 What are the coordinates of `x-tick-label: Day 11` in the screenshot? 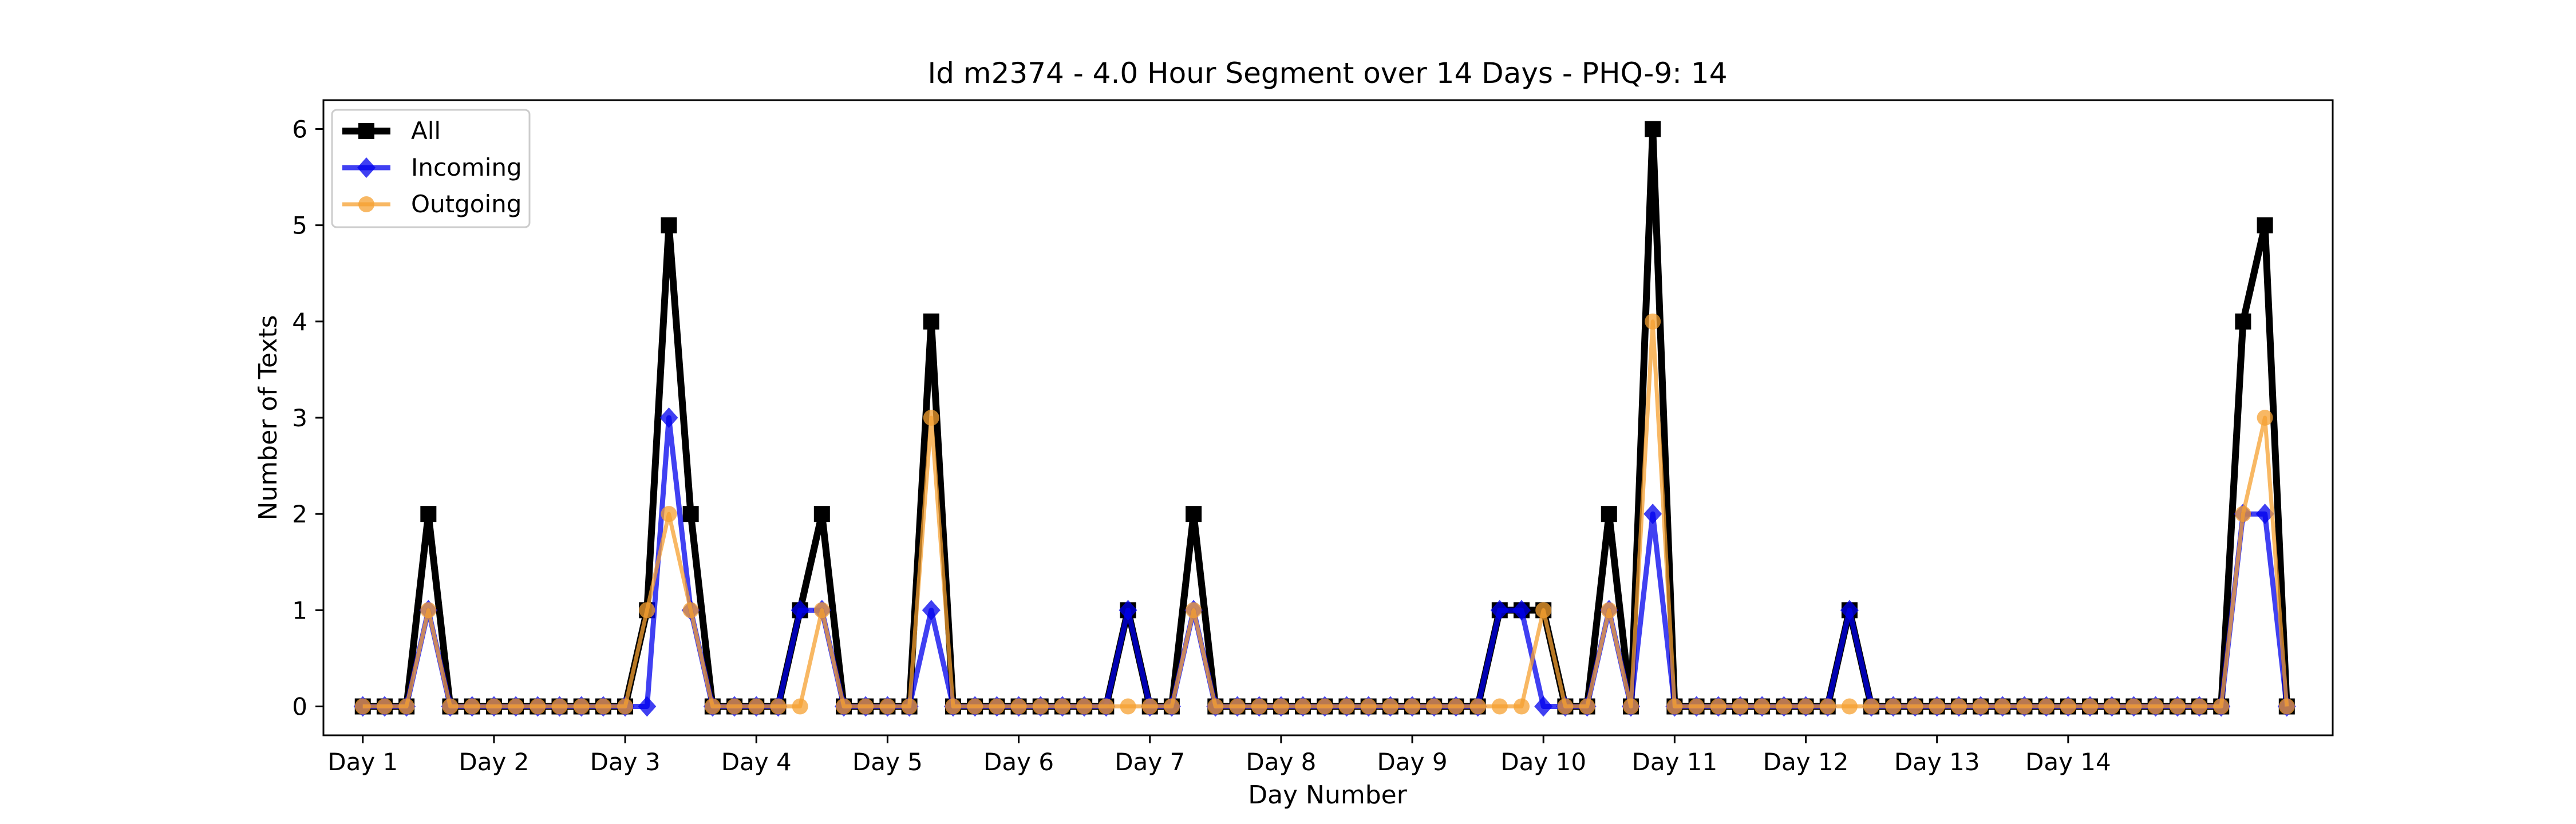 It's located at (1675, 762).